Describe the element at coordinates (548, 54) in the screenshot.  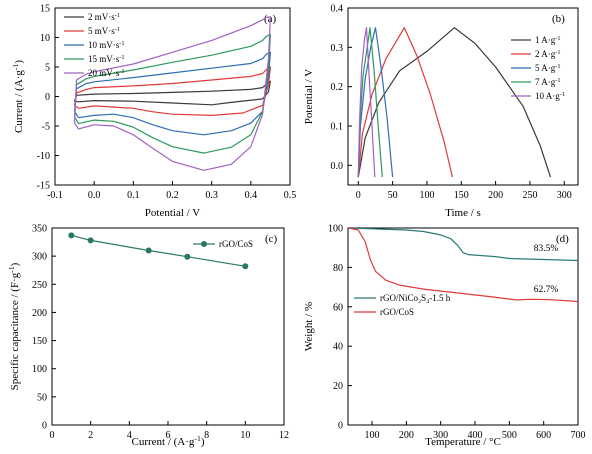
I see `legend-label: 2 A·g-1` at that location.